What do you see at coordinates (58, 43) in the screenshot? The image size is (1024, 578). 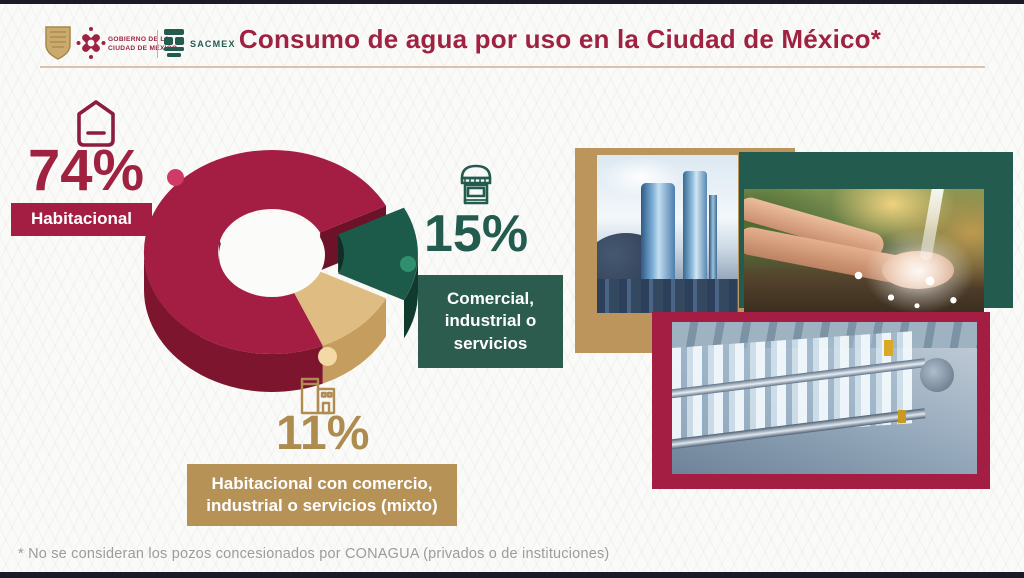 I see `coat-of-arms-icon` at bounding box center [58, 43].